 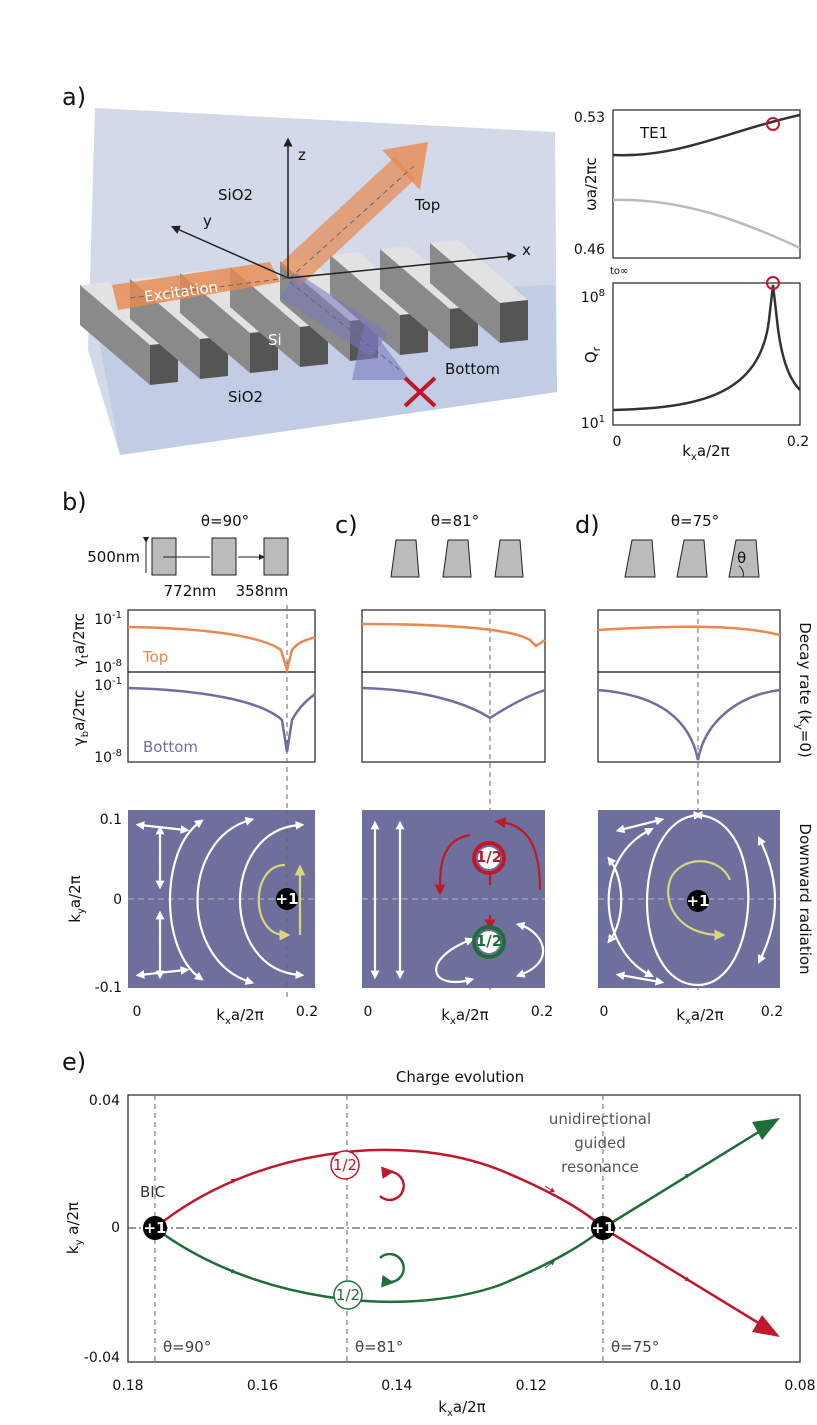 I want to click on part: x, so click(x=228, y=1021).